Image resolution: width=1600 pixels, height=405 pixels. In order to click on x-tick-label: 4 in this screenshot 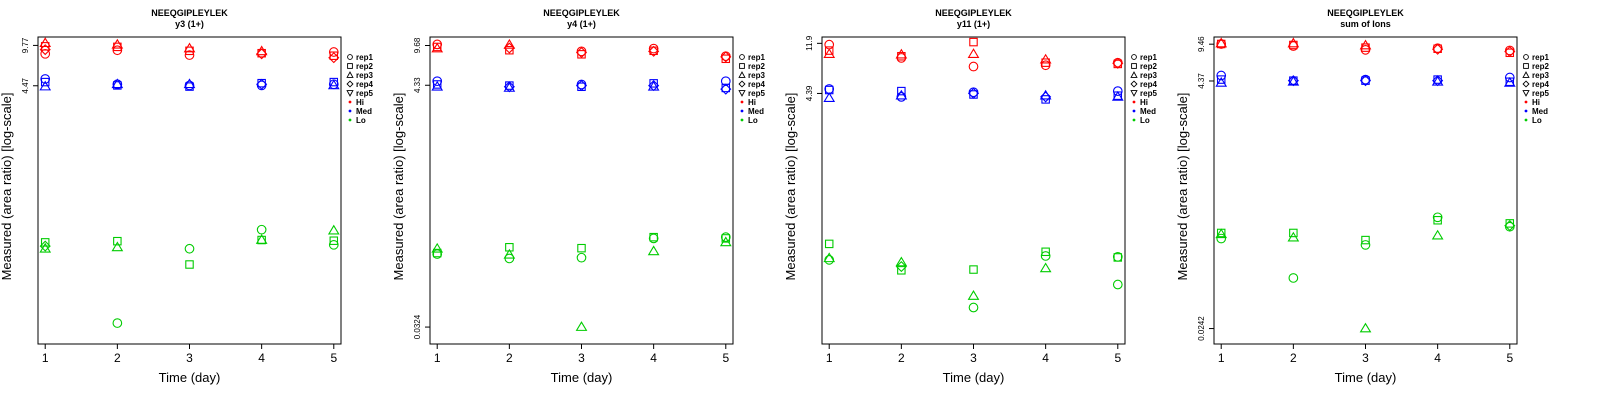, I will do `click(261, 358)`.